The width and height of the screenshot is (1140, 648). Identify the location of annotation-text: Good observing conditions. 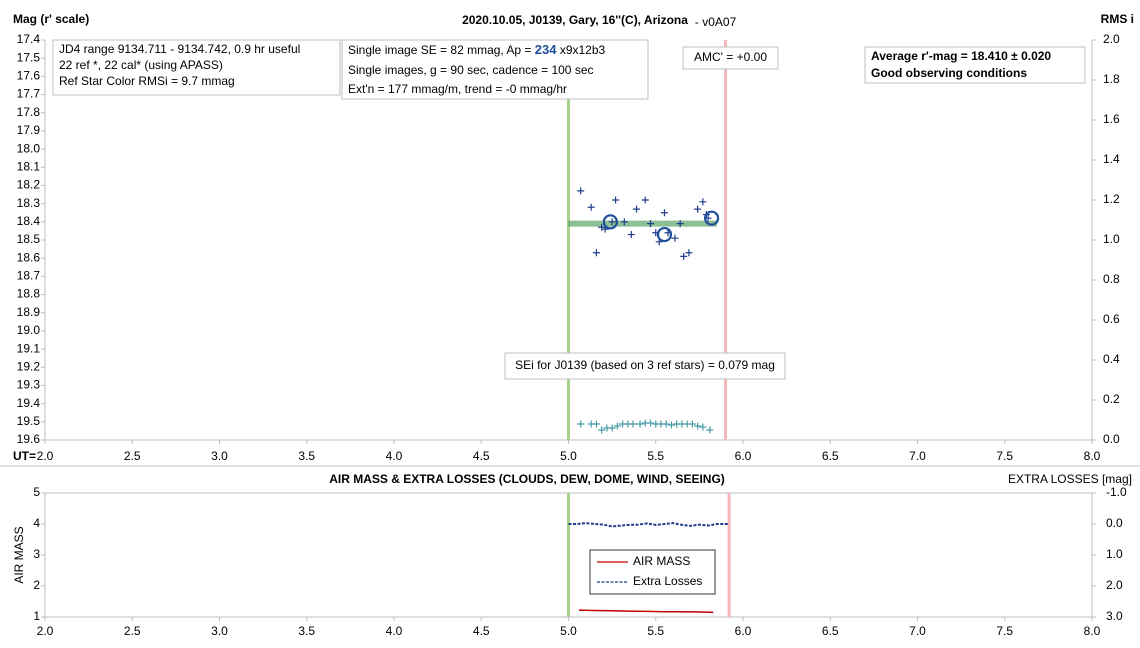
(949, 73).